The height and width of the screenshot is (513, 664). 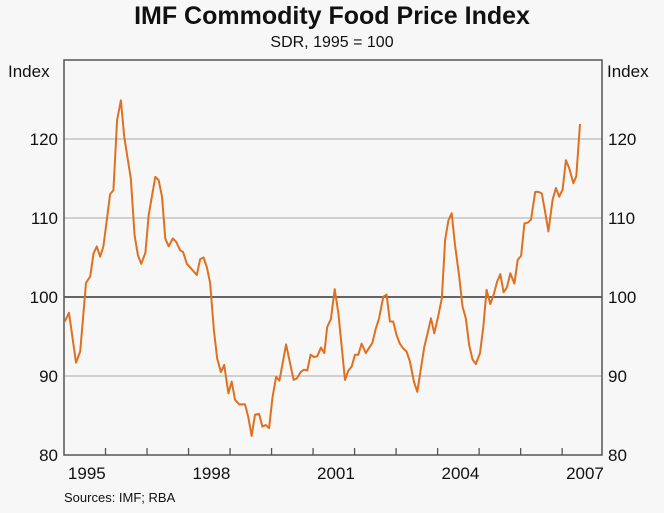 What do you see at coordinates (29, 71) in the screenshot?
I see `y-axis-label-left: Index` at bounding box center [29, 71].